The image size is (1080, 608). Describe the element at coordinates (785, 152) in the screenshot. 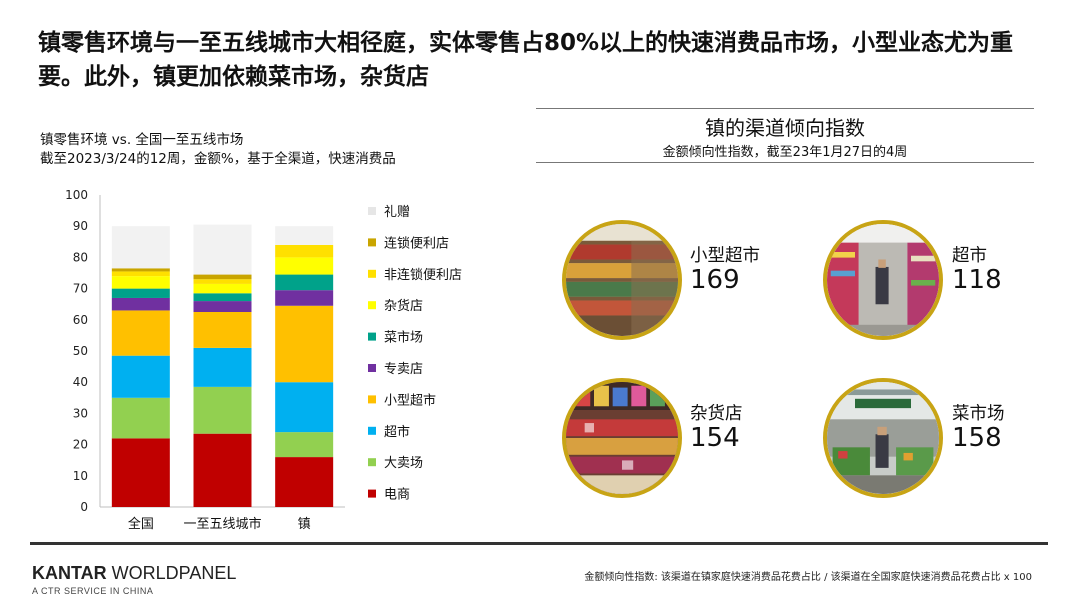

I see `index-subtitle: 金额倾向性指数，截至23年1月27日的4周` at that location.